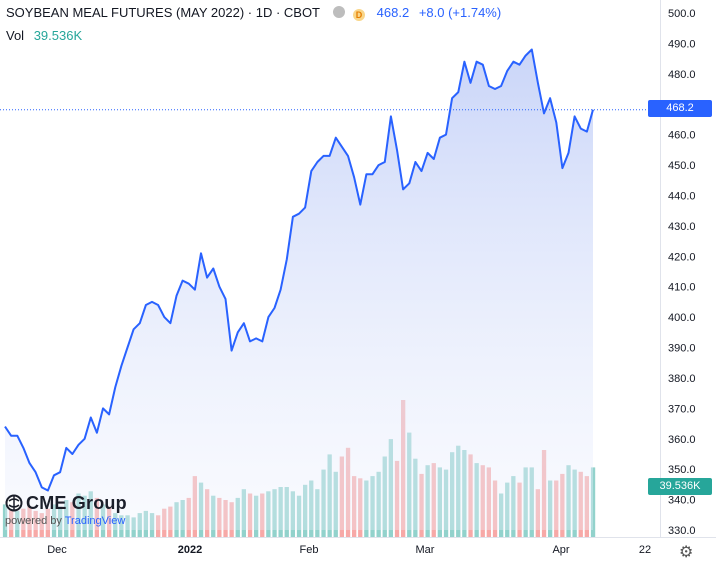 The height and width of the screenshot is (563, 716). Describe the element at coordinates (593, 502) in the screenshot. I see `volume-bar` at that location.